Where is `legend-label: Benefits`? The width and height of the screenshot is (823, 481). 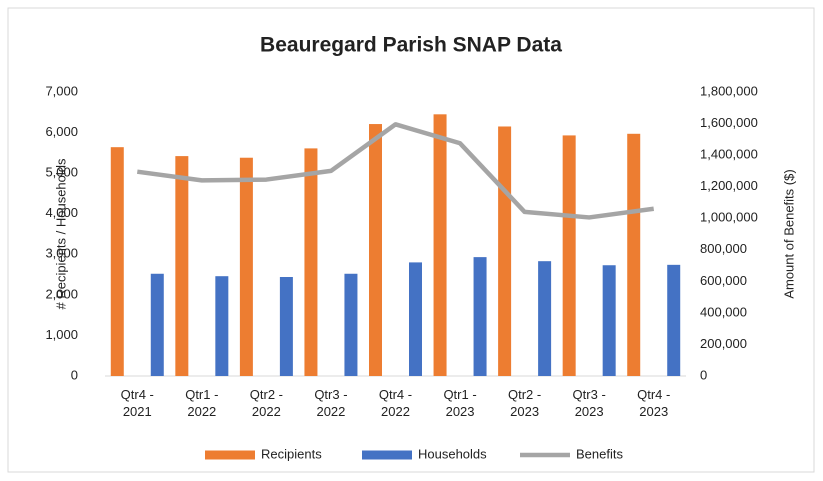 legend-label: Benefits is located at coordinates (599, 453).